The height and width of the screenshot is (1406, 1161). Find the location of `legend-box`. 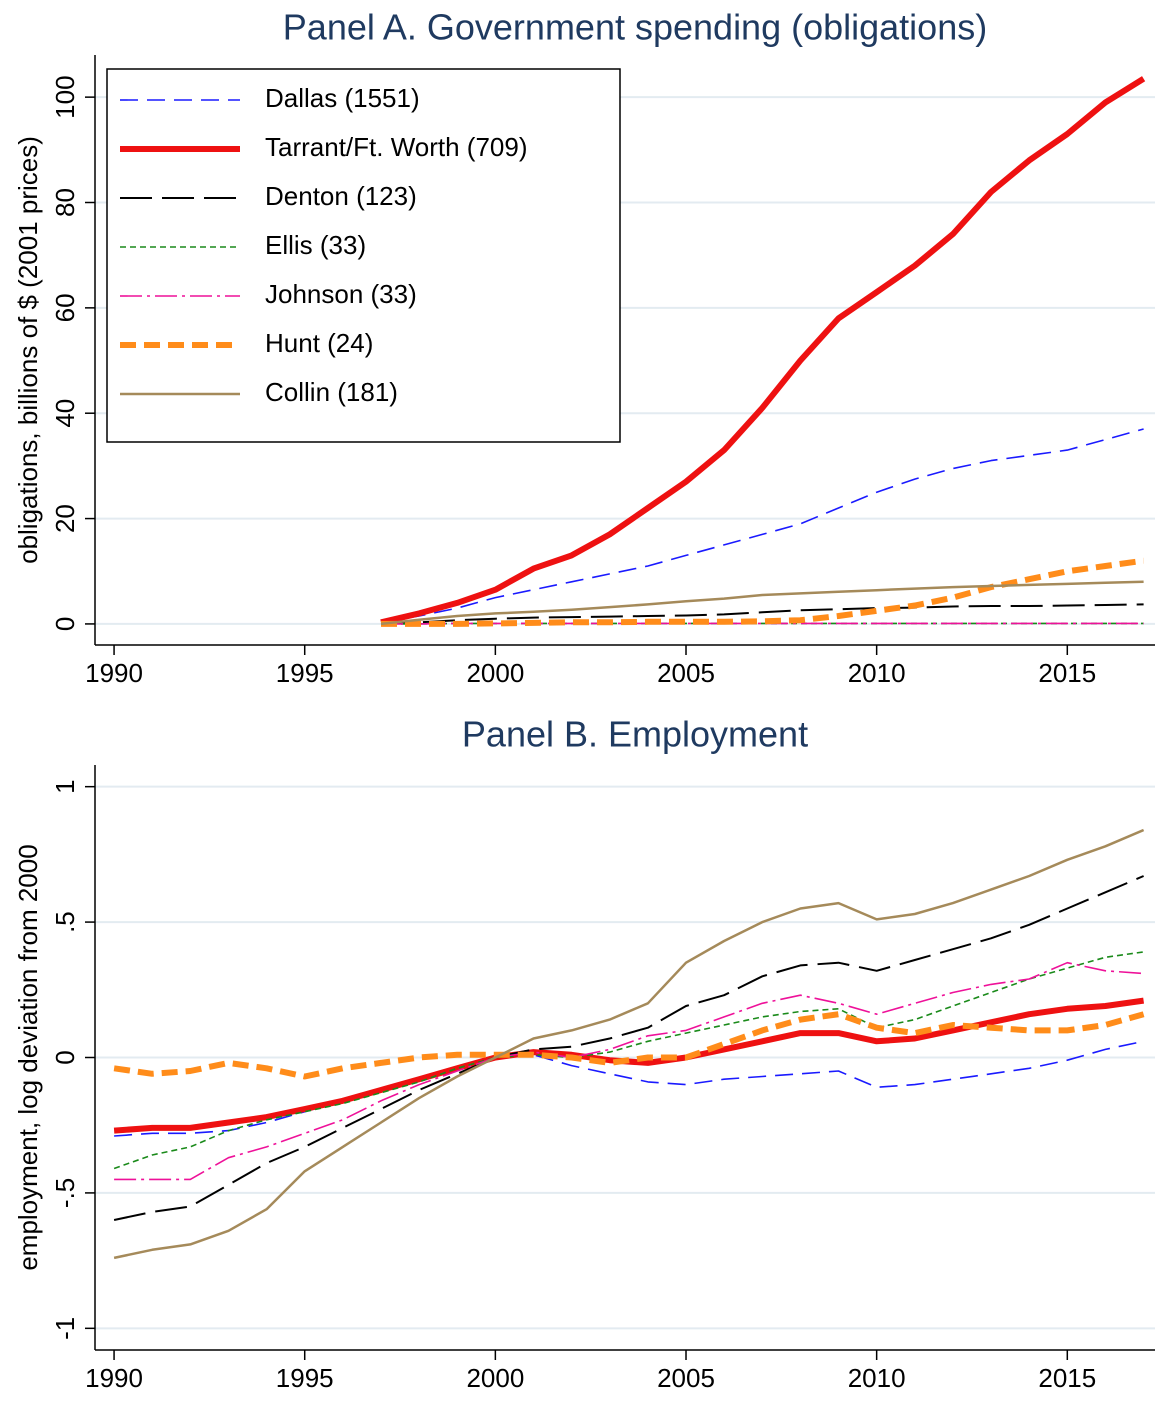

legend-box is located at coordinates (363, 255).